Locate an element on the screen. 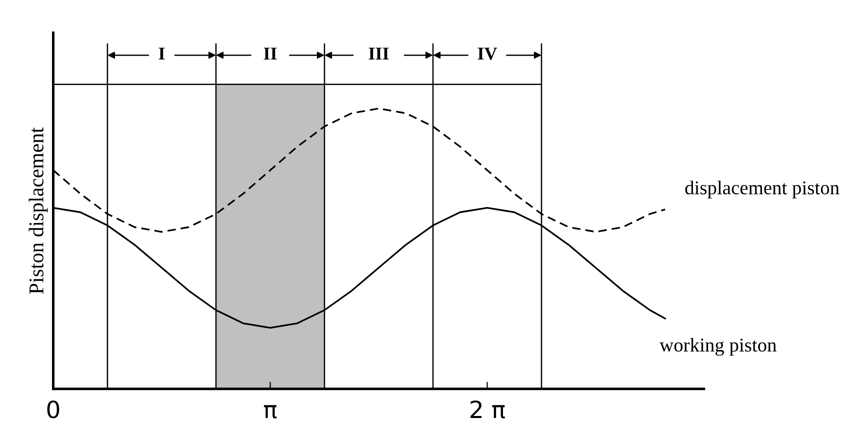 Image resolution: width=845 pixels, height=437 pixels. series-label: working piston is located at coordinates (718, 347).